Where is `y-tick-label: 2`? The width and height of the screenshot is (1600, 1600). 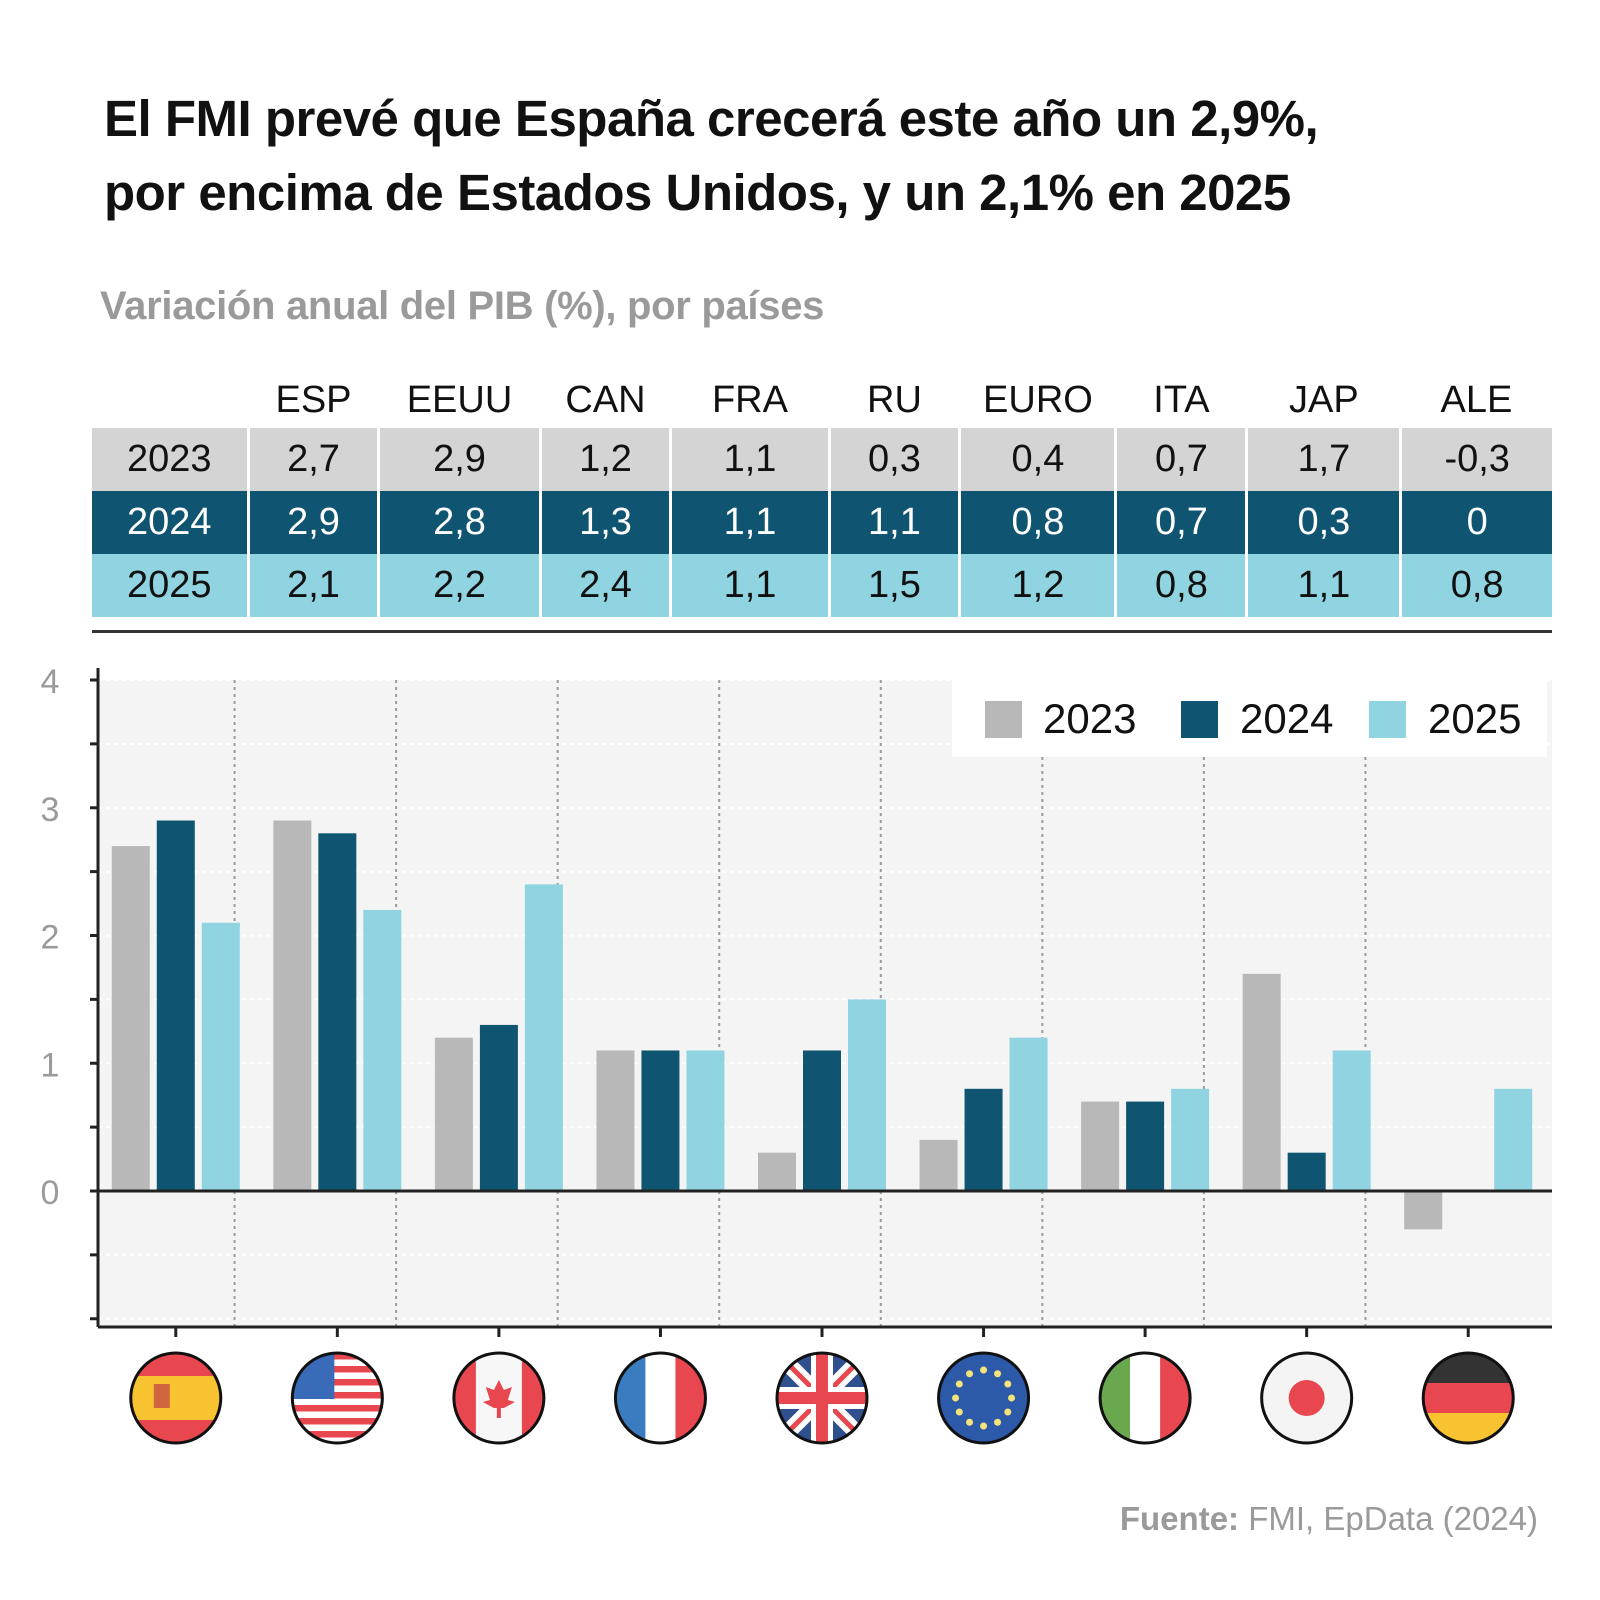
y-tick-label: 2 is located at coordinates (50, 938).